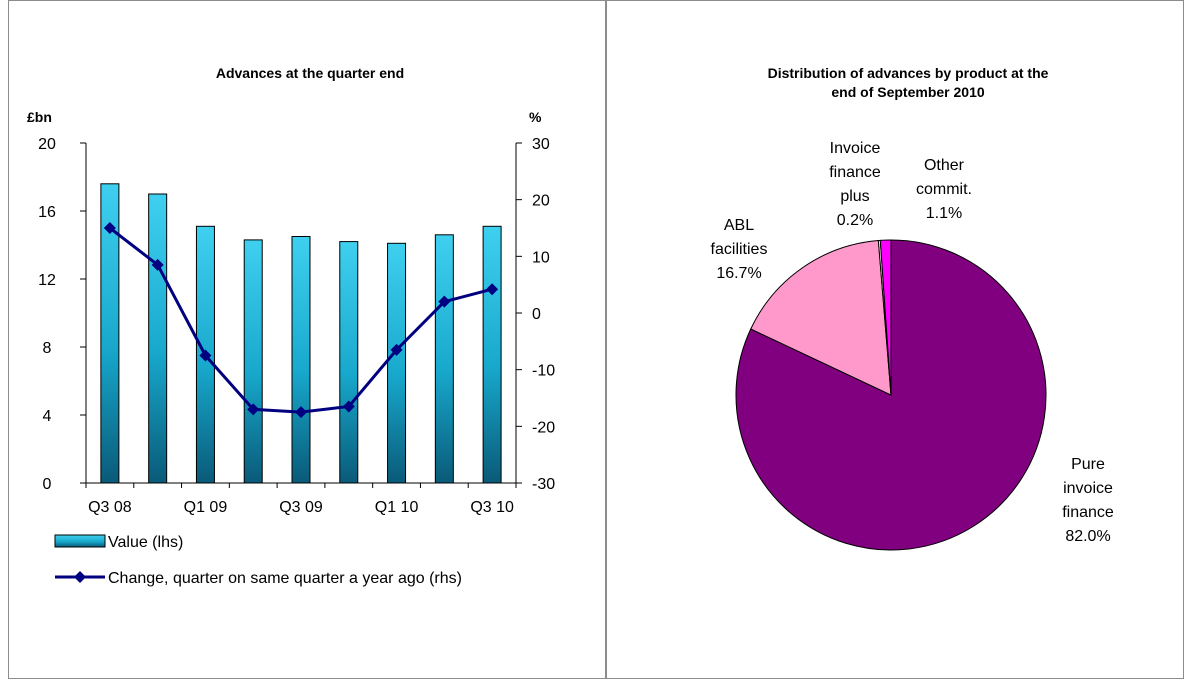 The width and height of the screenshot is (1190, 680). Describe the element at coordinates (535, 117) in the screenshot. I see `right-axis-unit-label: %` at that location.